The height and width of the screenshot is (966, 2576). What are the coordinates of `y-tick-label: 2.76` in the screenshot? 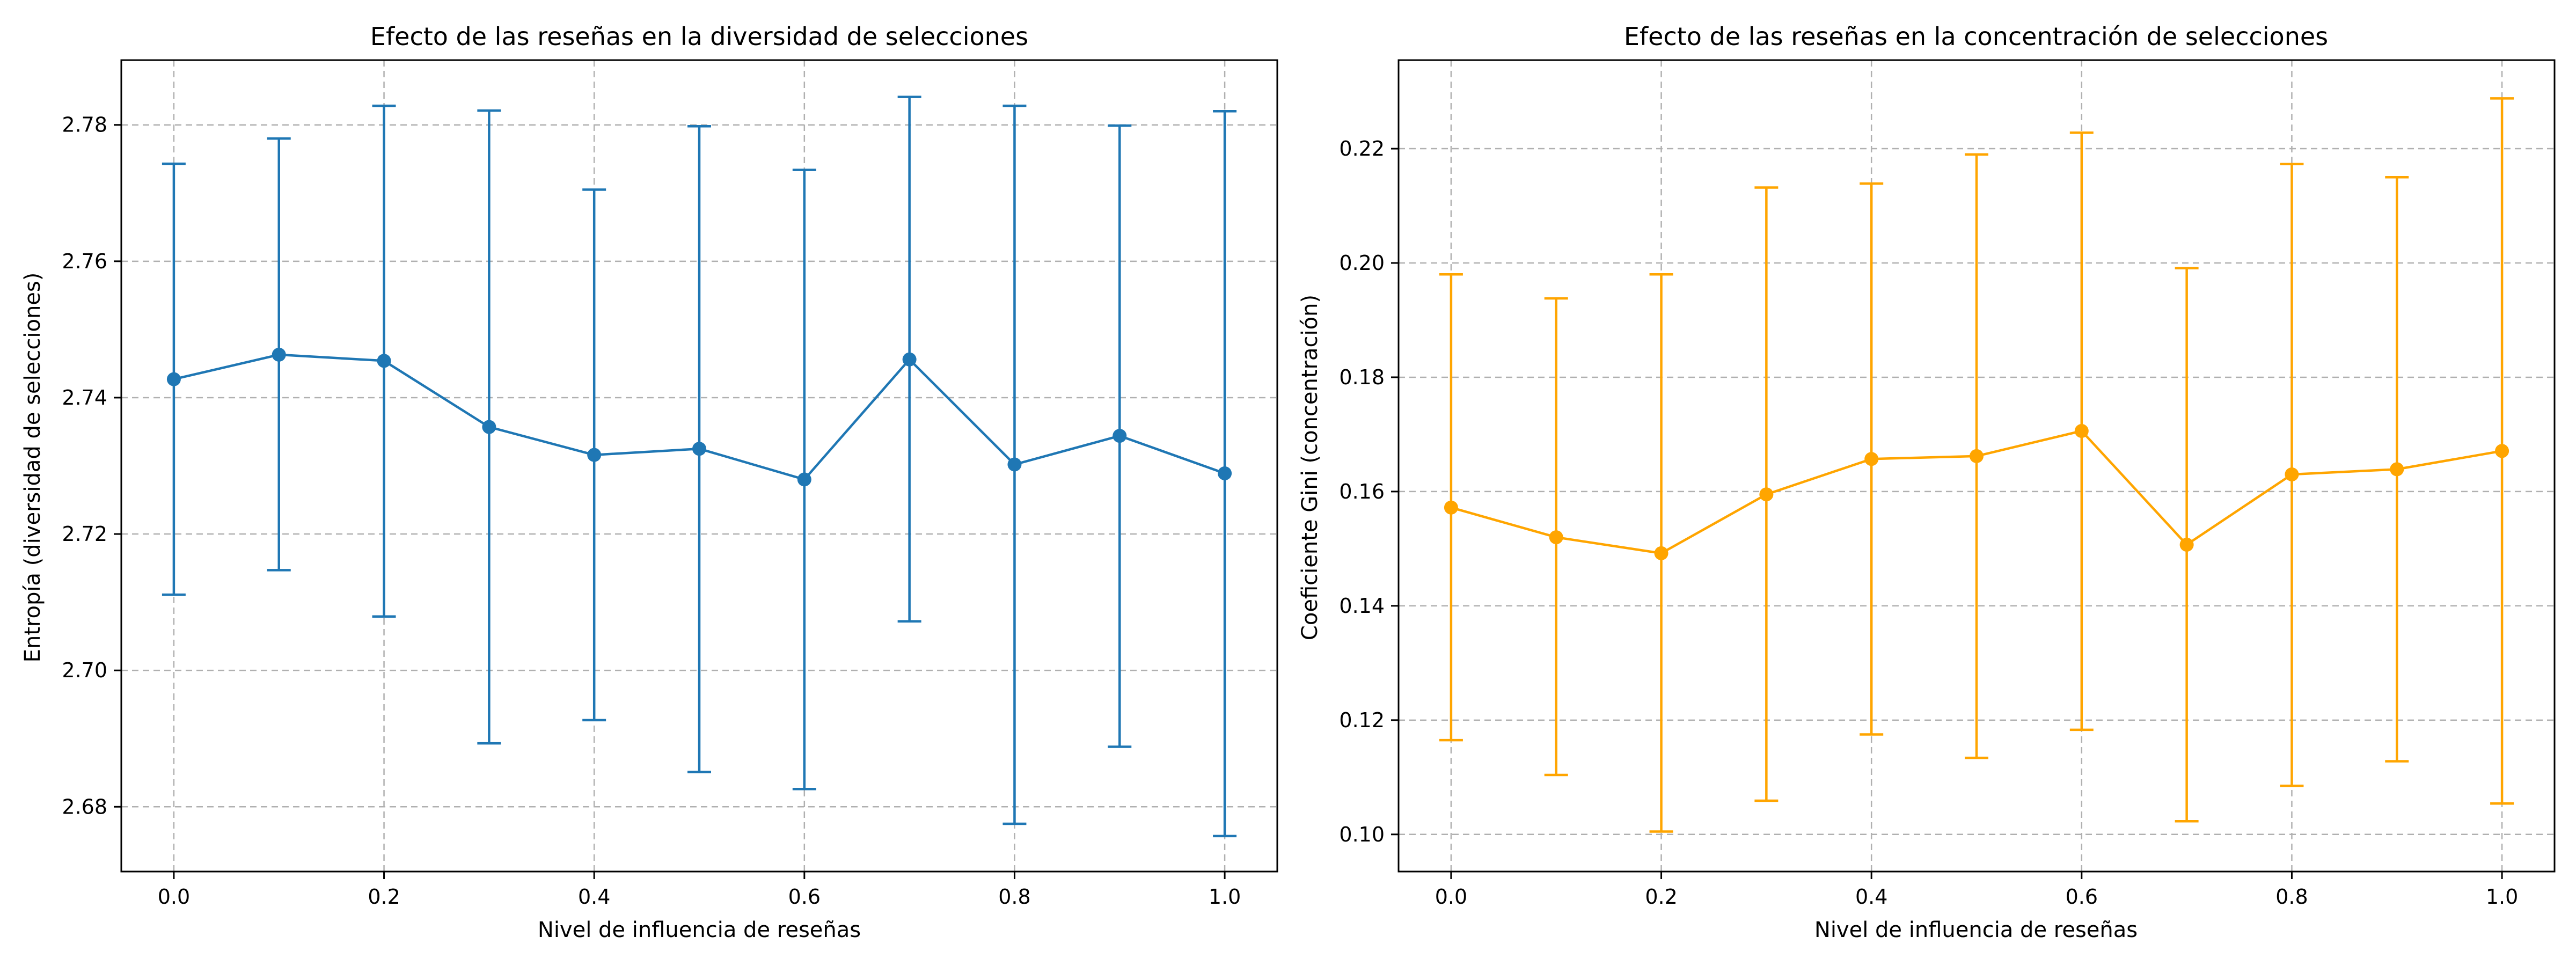 It's located at (84, 261).